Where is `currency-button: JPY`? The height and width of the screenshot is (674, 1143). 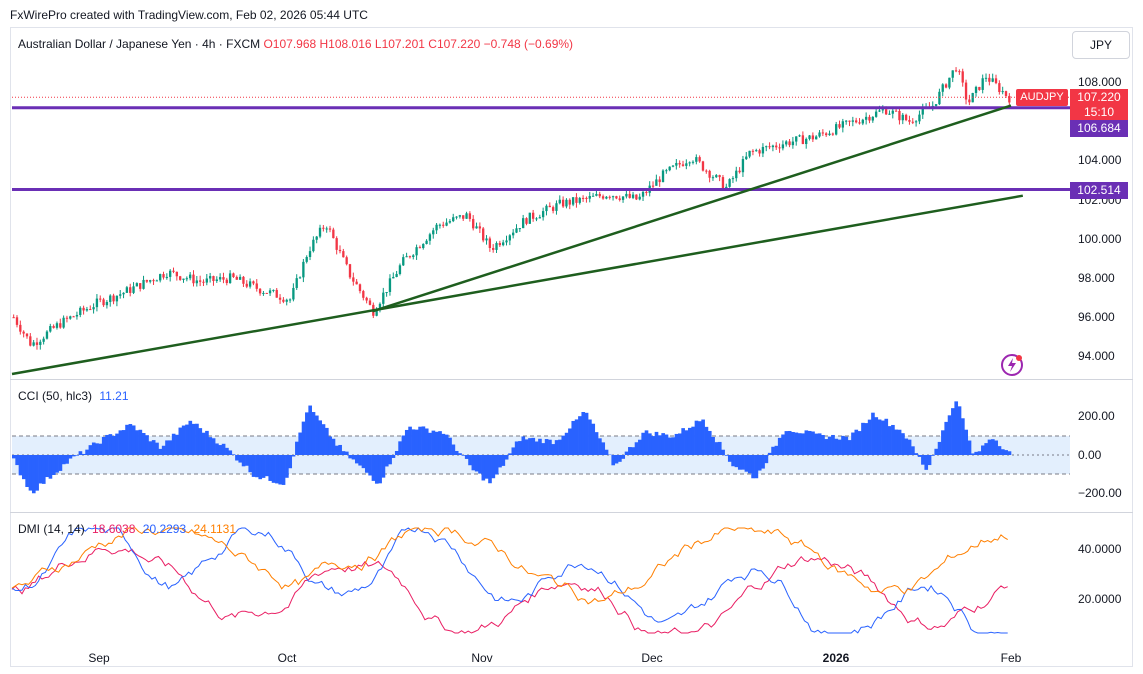 currency-button: JPY is located at coordinates (1101, 45).